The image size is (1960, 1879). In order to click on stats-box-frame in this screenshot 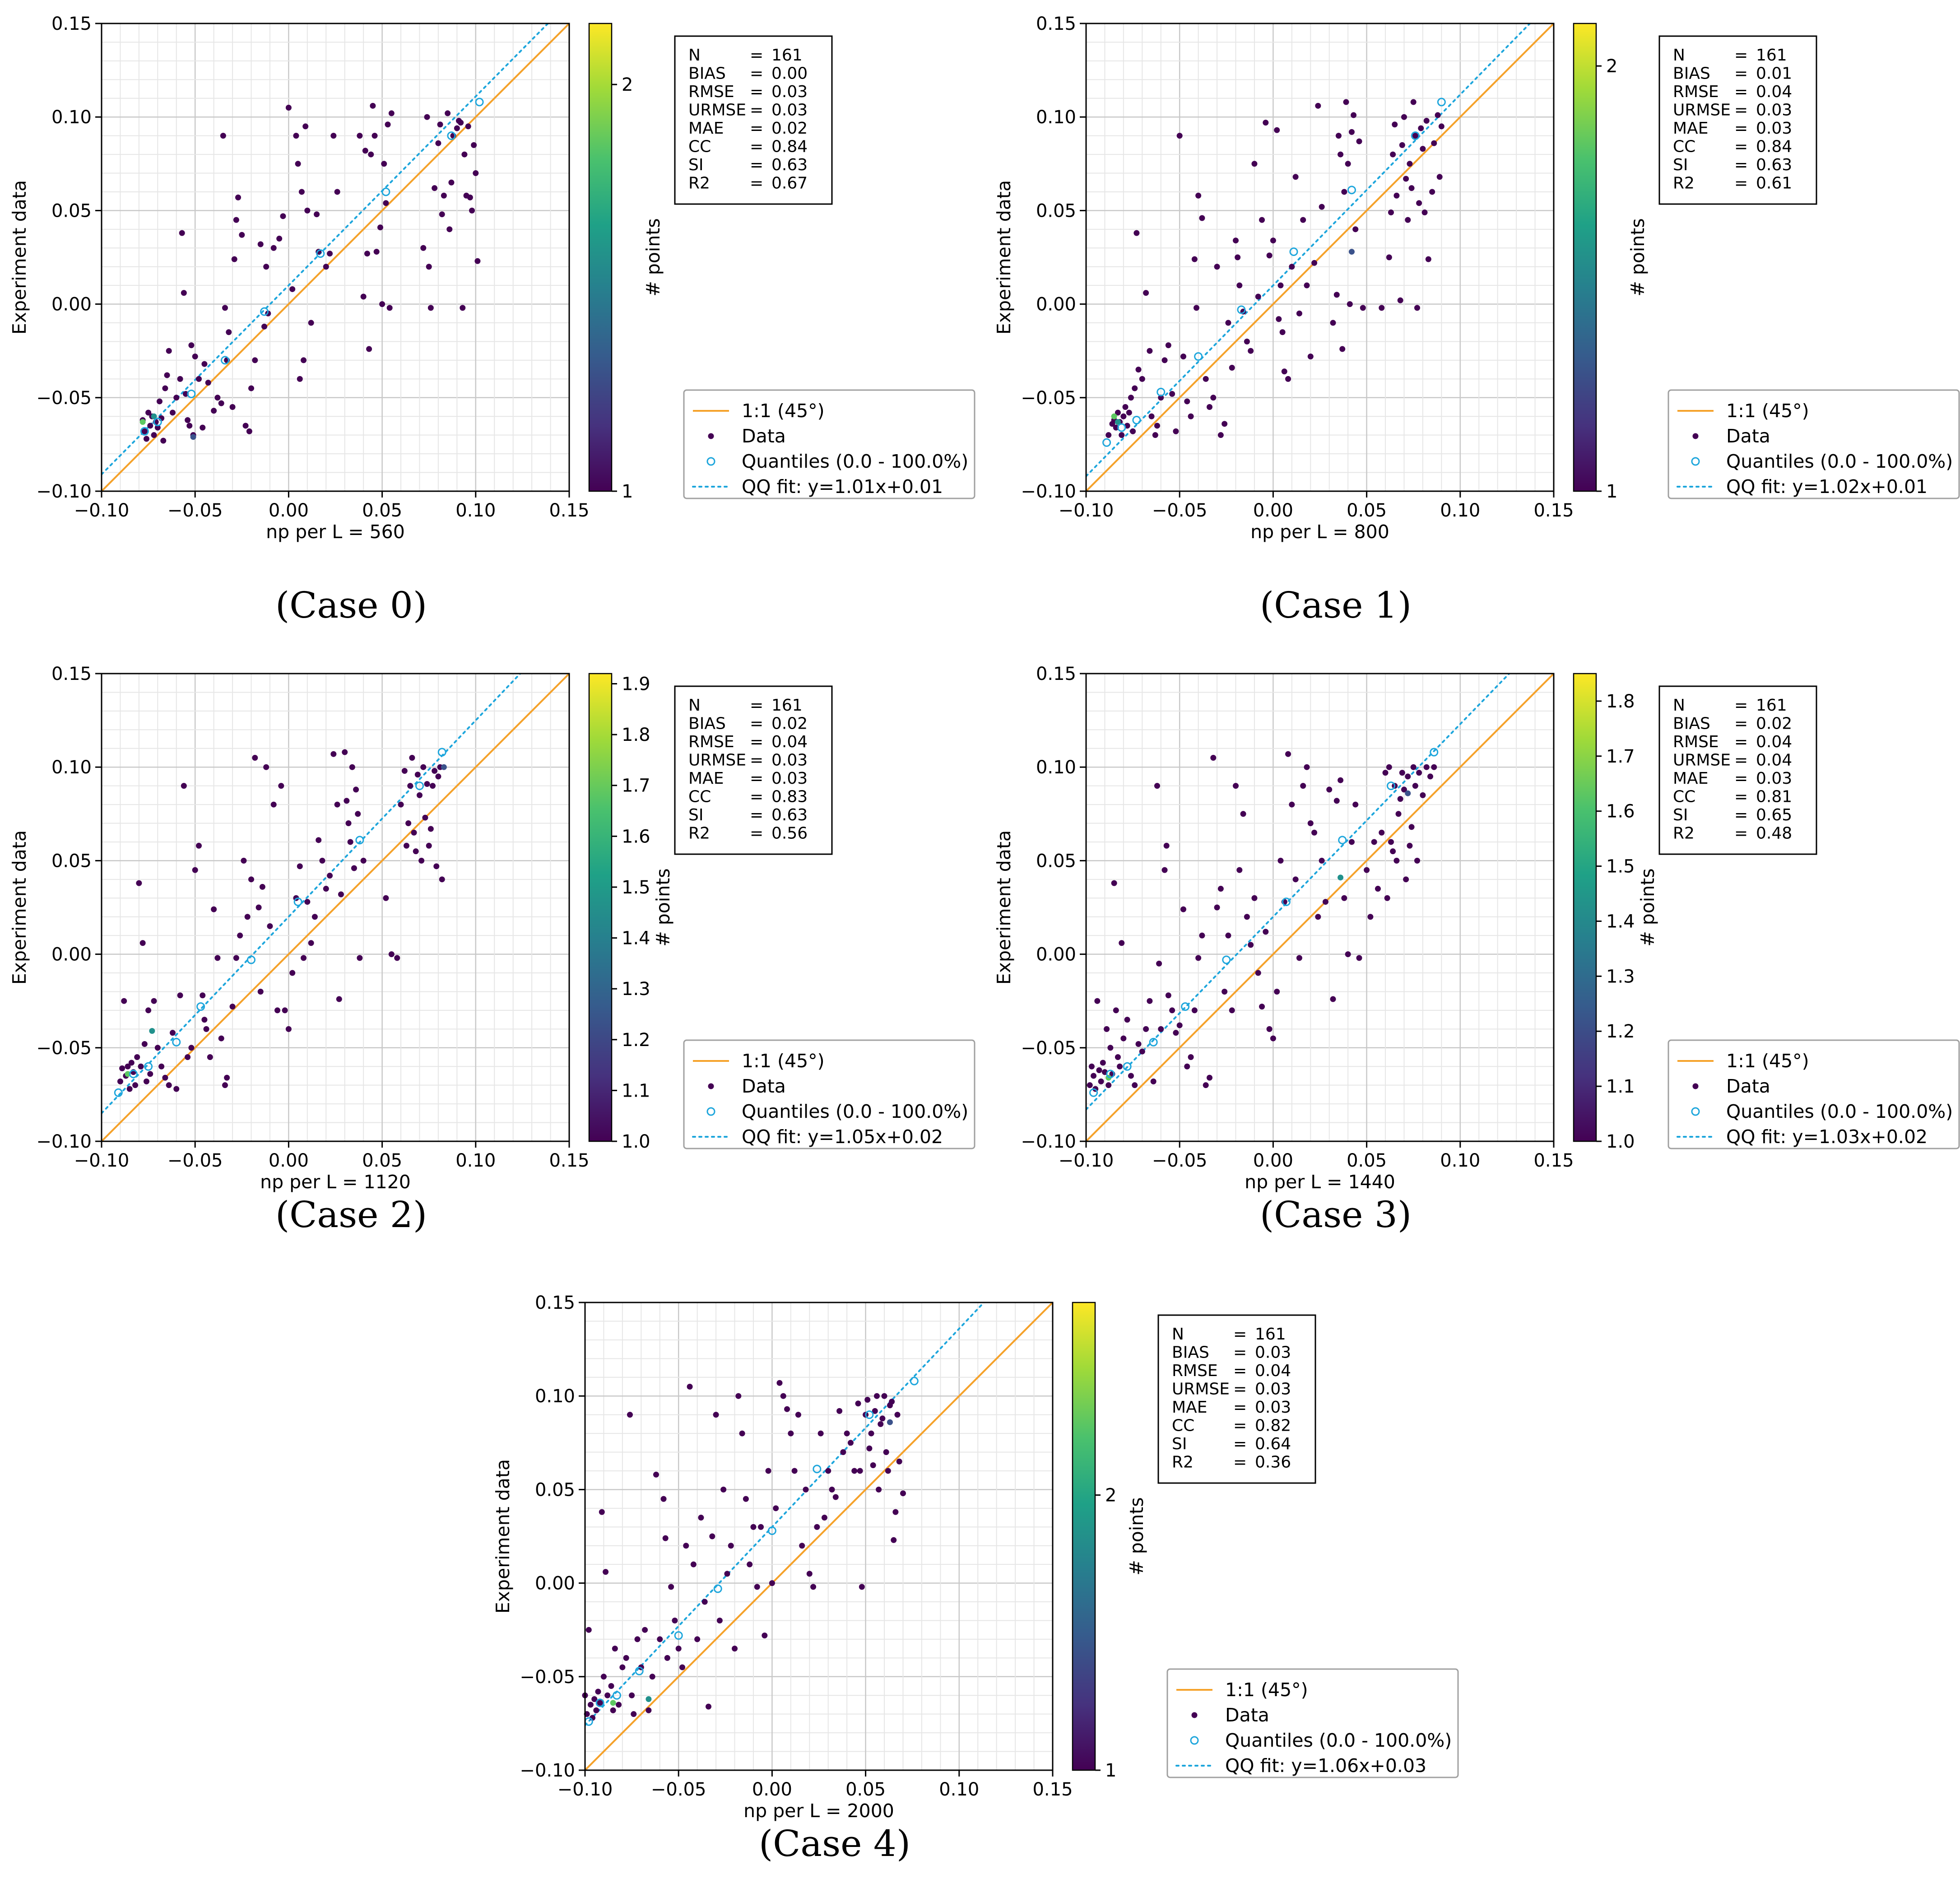, I will do `click(1236, 1399)`.